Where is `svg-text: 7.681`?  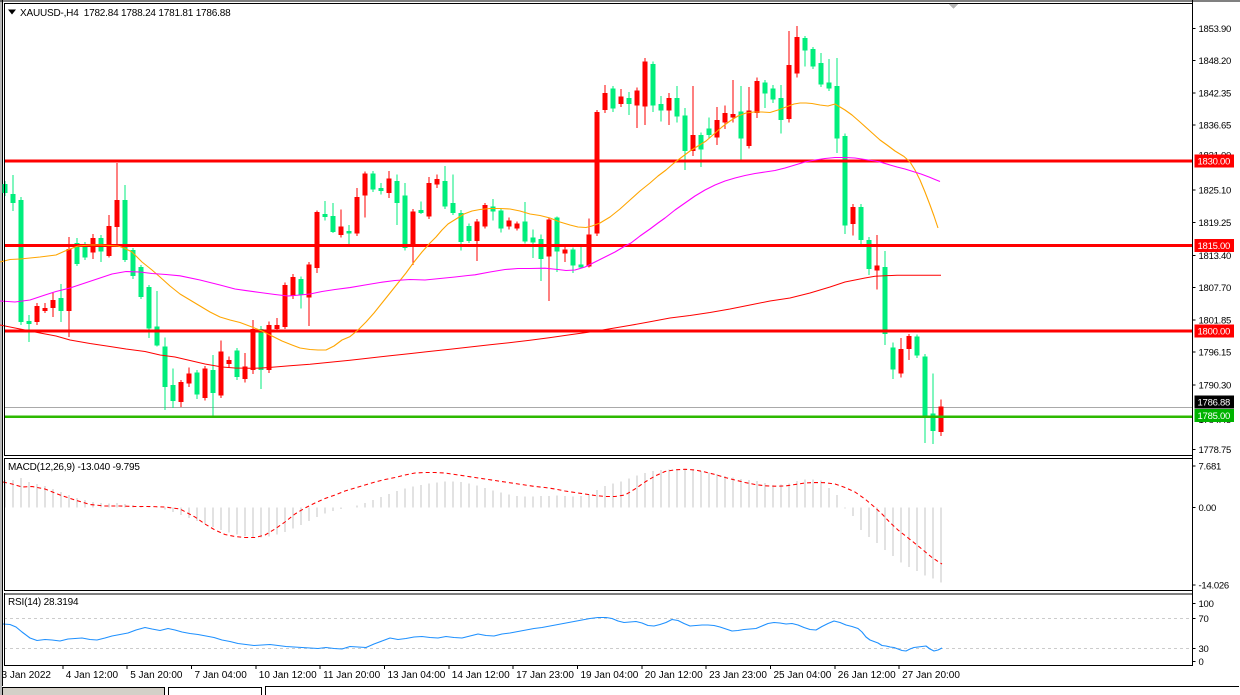
svg-text: 7.681 is located at coordinates (1210, 467).